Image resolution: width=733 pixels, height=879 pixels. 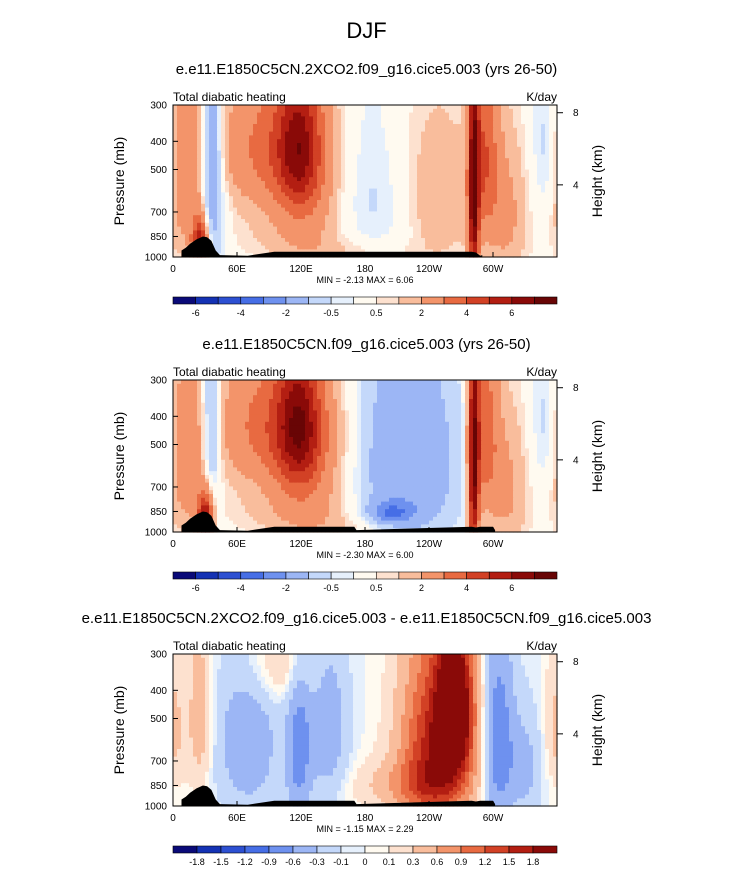 What do you see at coordinates (597, 181) in the screenshot?
I see `y-axis-right-title: Height (km)` at bounding box center [597, 181].